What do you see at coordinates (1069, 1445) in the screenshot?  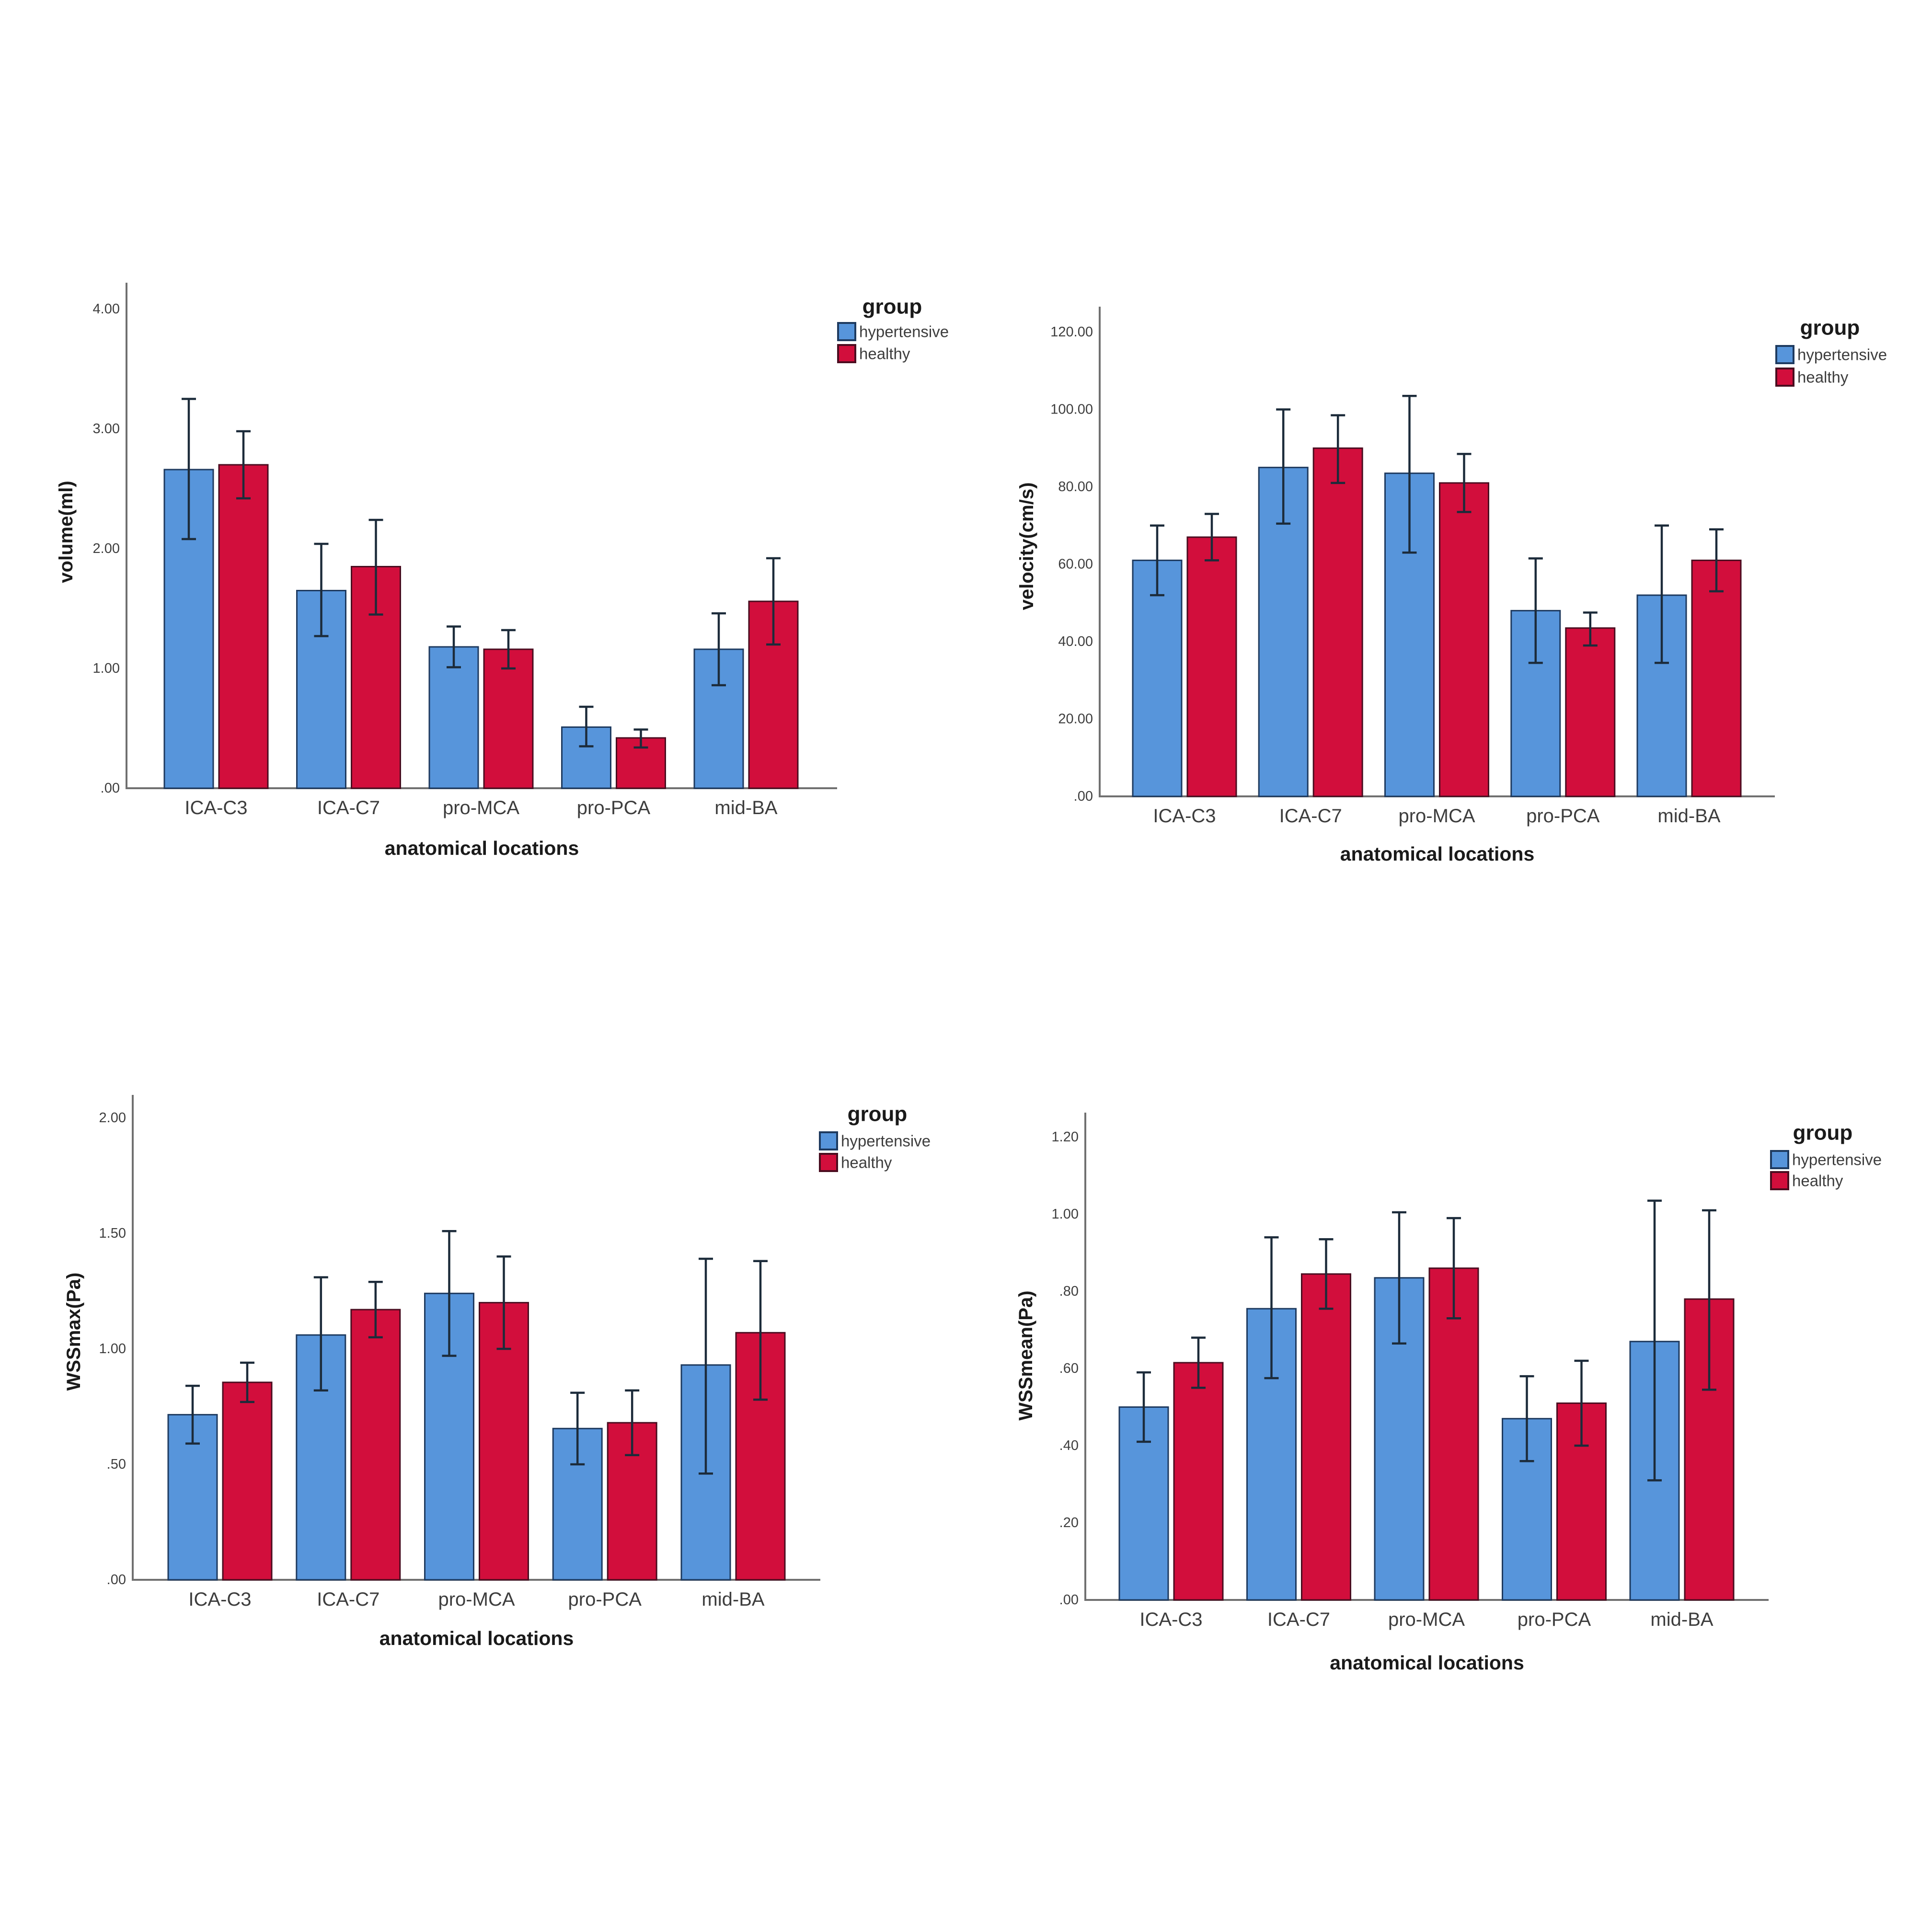 I see `svg-text: .40` at bounding box center [1069, 1445].